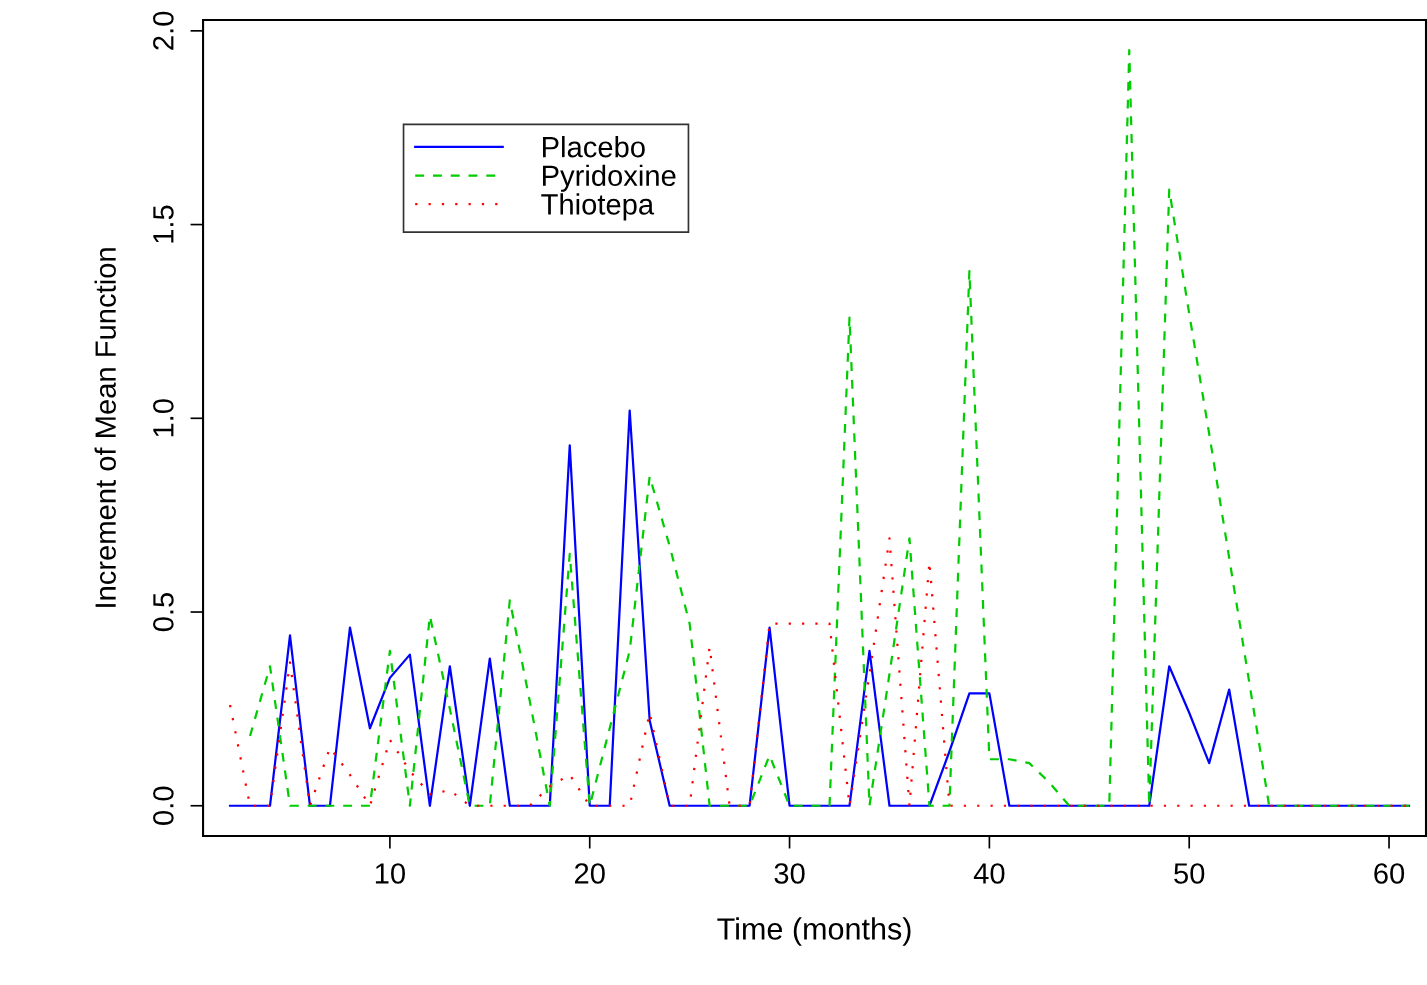  Describe the element at coordinates (609, 178) in the screenshot. I see `legend-label: Pyridoxine` at that location.